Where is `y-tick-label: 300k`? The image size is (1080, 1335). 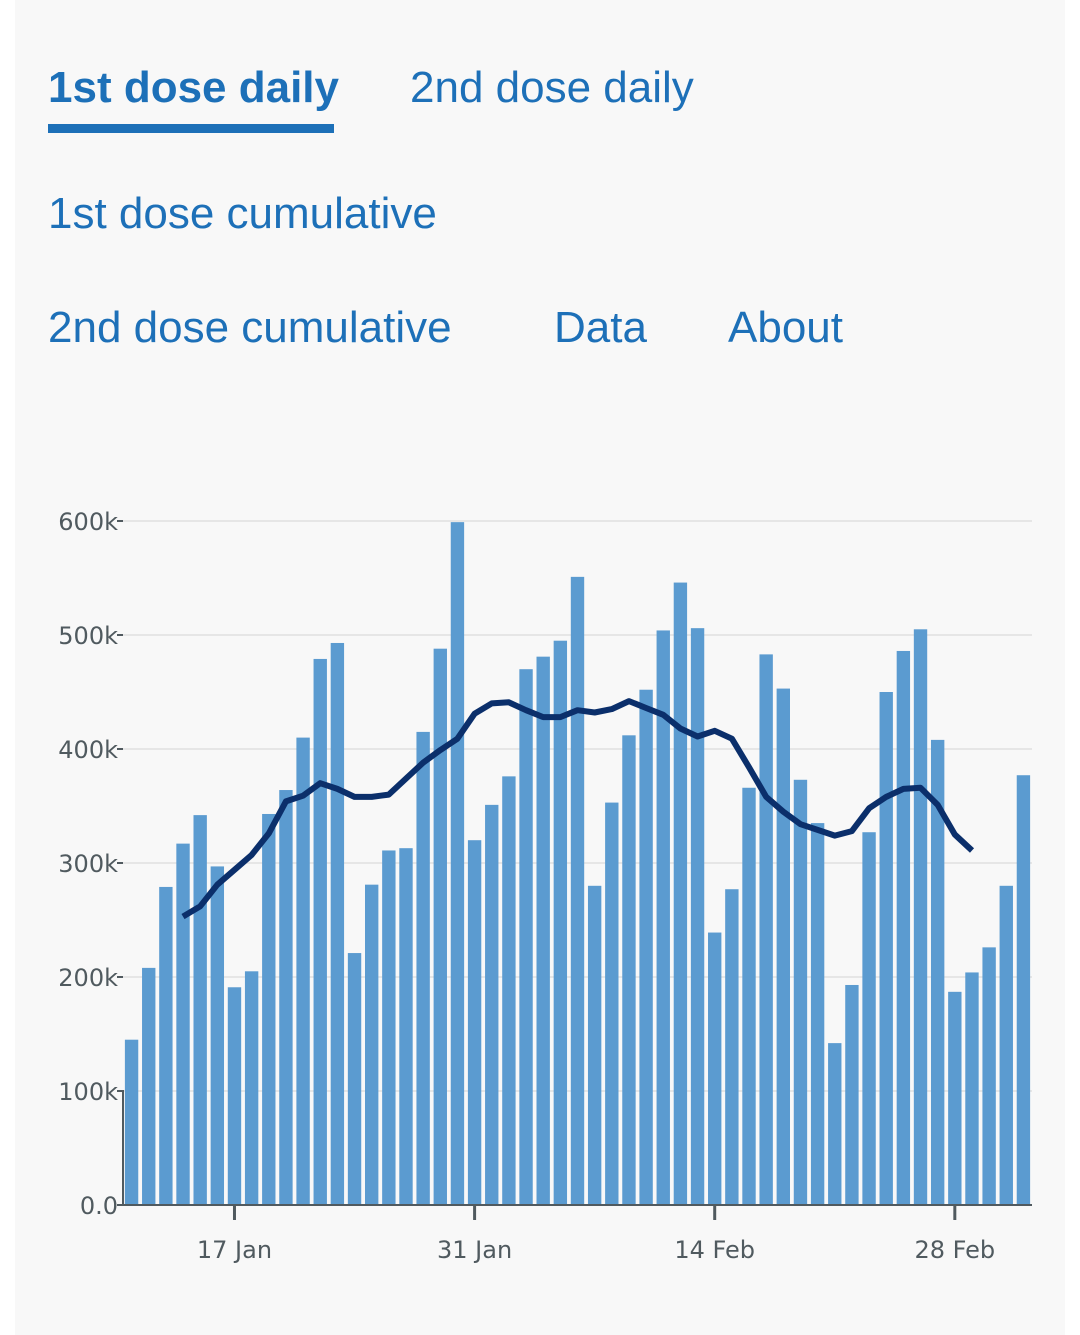
y-tick-label: 300k is located at coordinates (88, 864).